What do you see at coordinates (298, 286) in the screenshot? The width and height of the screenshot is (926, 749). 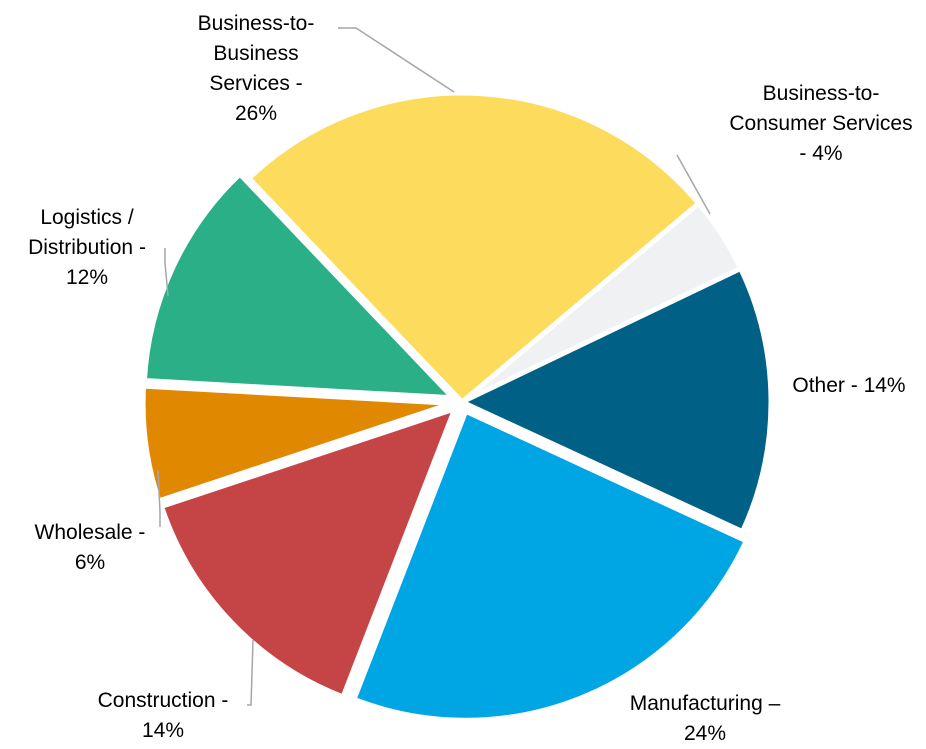 I see `pie-slice-logistics-distribution` at bounding box center [298, 286].